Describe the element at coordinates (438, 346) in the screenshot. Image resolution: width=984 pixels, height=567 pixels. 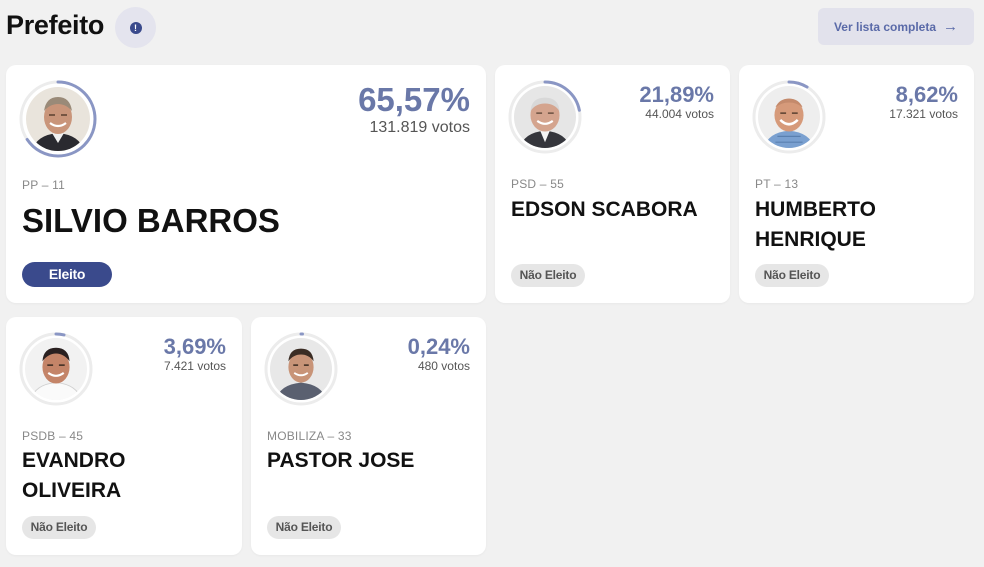
I see `vote-percentage: 0,24%` at that location.